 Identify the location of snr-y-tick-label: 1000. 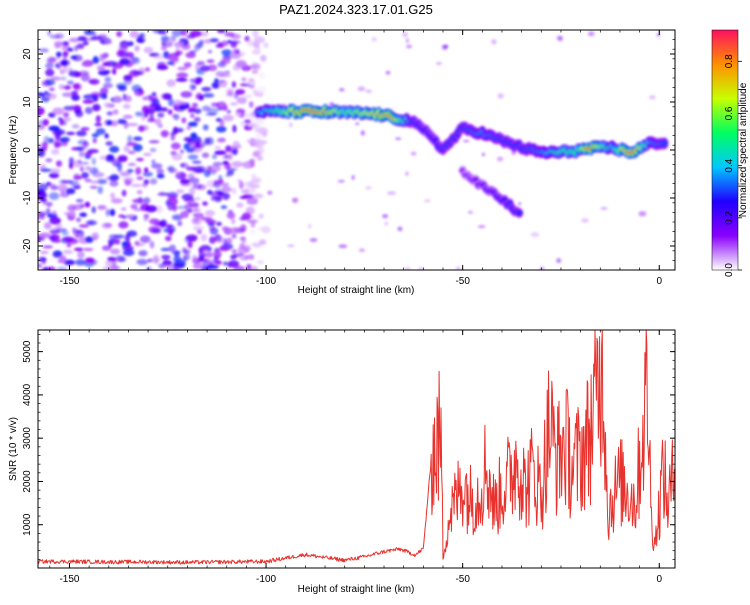
(27, 524).